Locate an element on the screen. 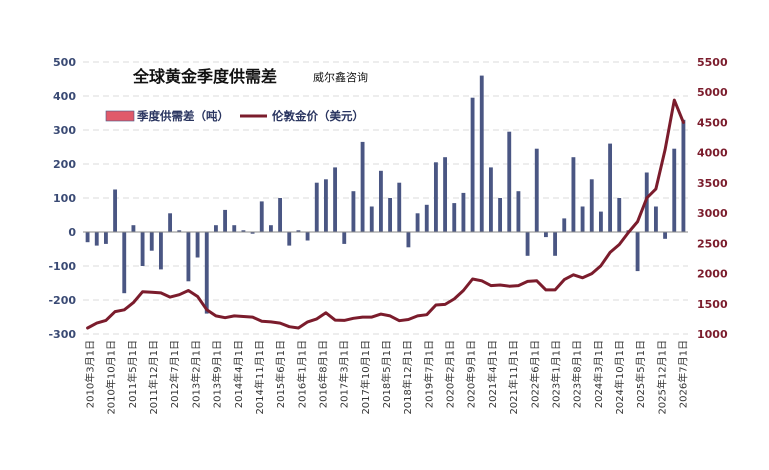 This screenshot has height=470, width=769. legend-bar-swatch is located at coordinates (120, 116).